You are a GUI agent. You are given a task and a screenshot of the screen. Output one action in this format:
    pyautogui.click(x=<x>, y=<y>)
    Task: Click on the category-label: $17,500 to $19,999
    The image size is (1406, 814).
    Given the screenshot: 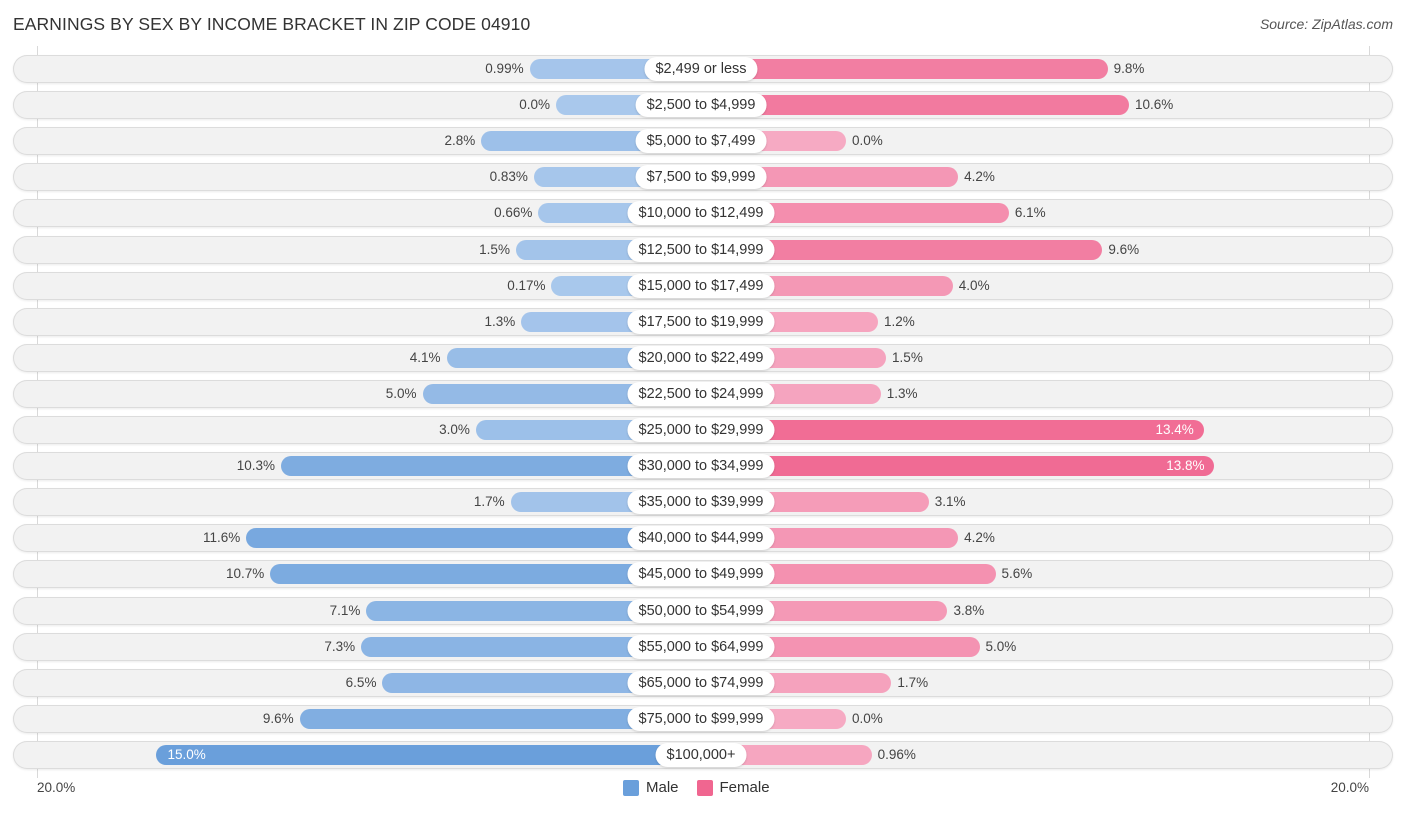 What is the action you would take?
    pyautogui.click(x=701, y=321)
    